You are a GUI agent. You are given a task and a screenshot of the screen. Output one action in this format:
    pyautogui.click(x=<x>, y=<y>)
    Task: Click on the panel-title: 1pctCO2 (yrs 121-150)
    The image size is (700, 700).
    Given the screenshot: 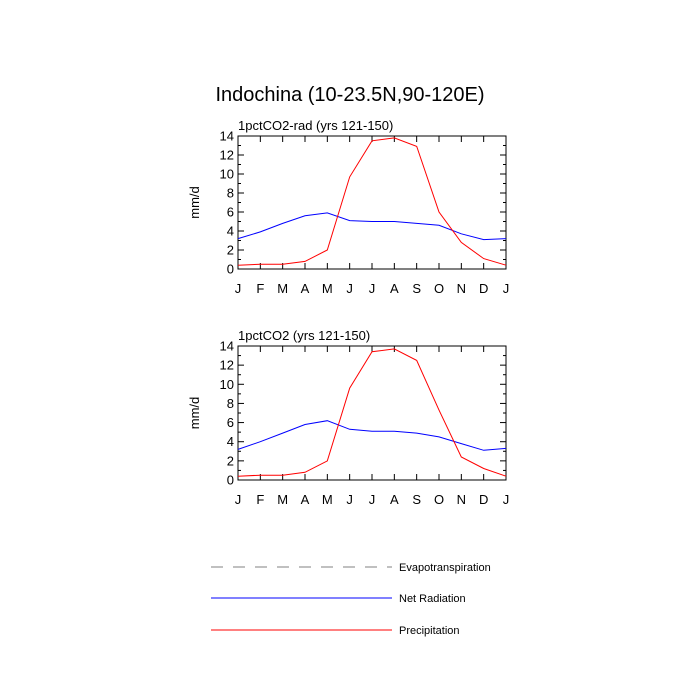 What is the action you would take?
    pyautogui.click(x=304, y=335)
    